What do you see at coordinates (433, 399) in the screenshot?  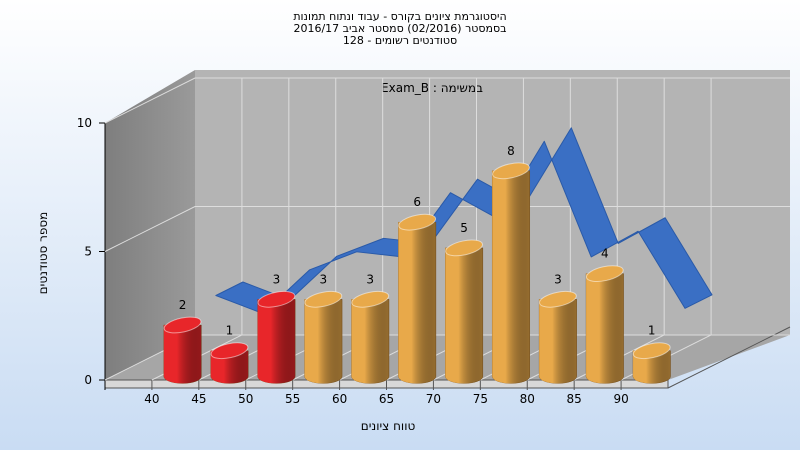 I see `x-tick-label: 70` at bounding box center [433, 399].